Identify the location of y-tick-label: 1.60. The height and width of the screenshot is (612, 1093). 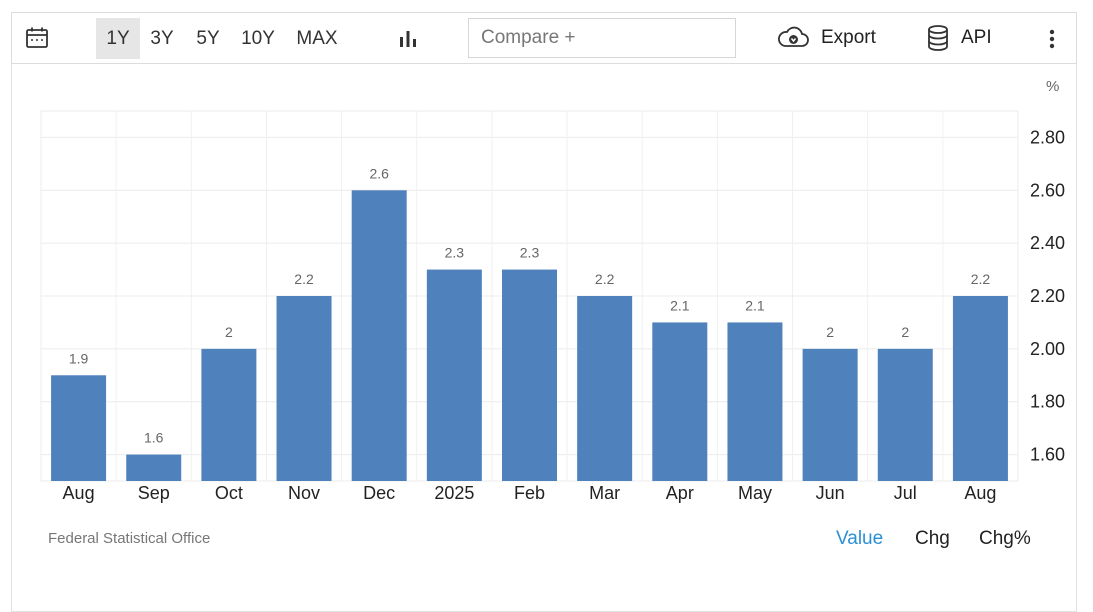
(1047, 455).